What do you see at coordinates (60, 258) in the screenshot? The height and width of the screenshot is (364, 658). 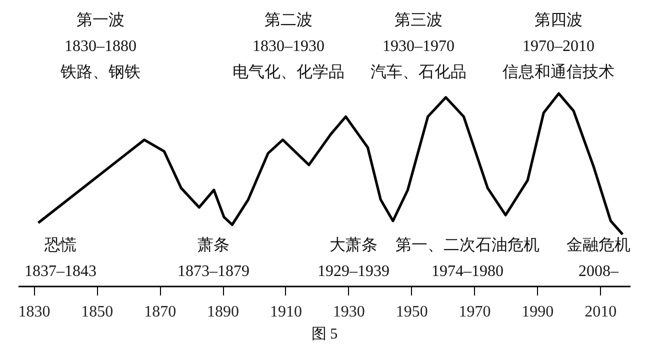 I see `annotation: 恐慌 1837–1843` at bounding box center [60, 258].